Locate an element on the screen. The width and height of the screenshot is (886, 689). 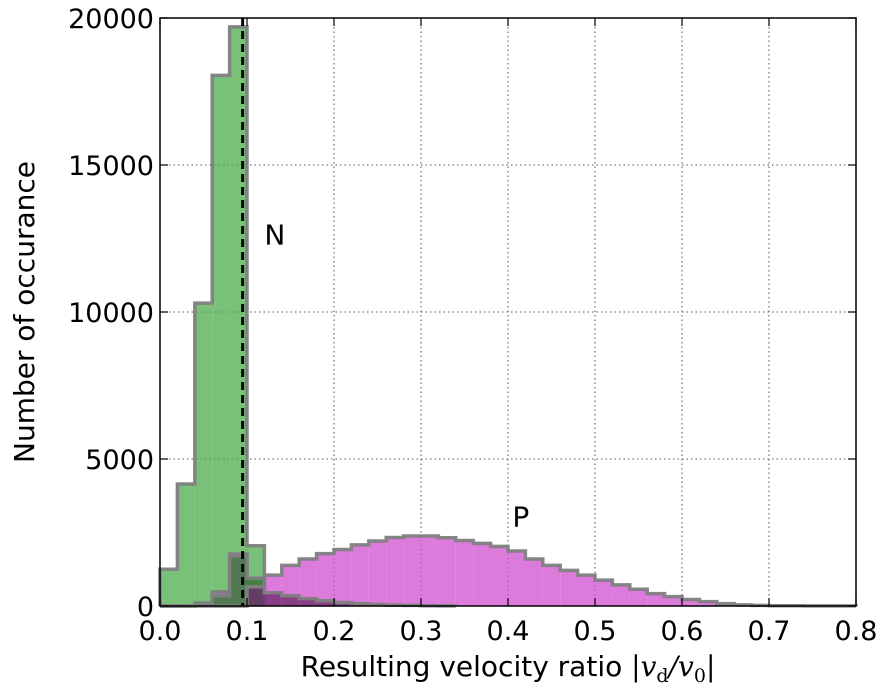
x-tick-label: 0.5 is located at coordinates (595, 631).